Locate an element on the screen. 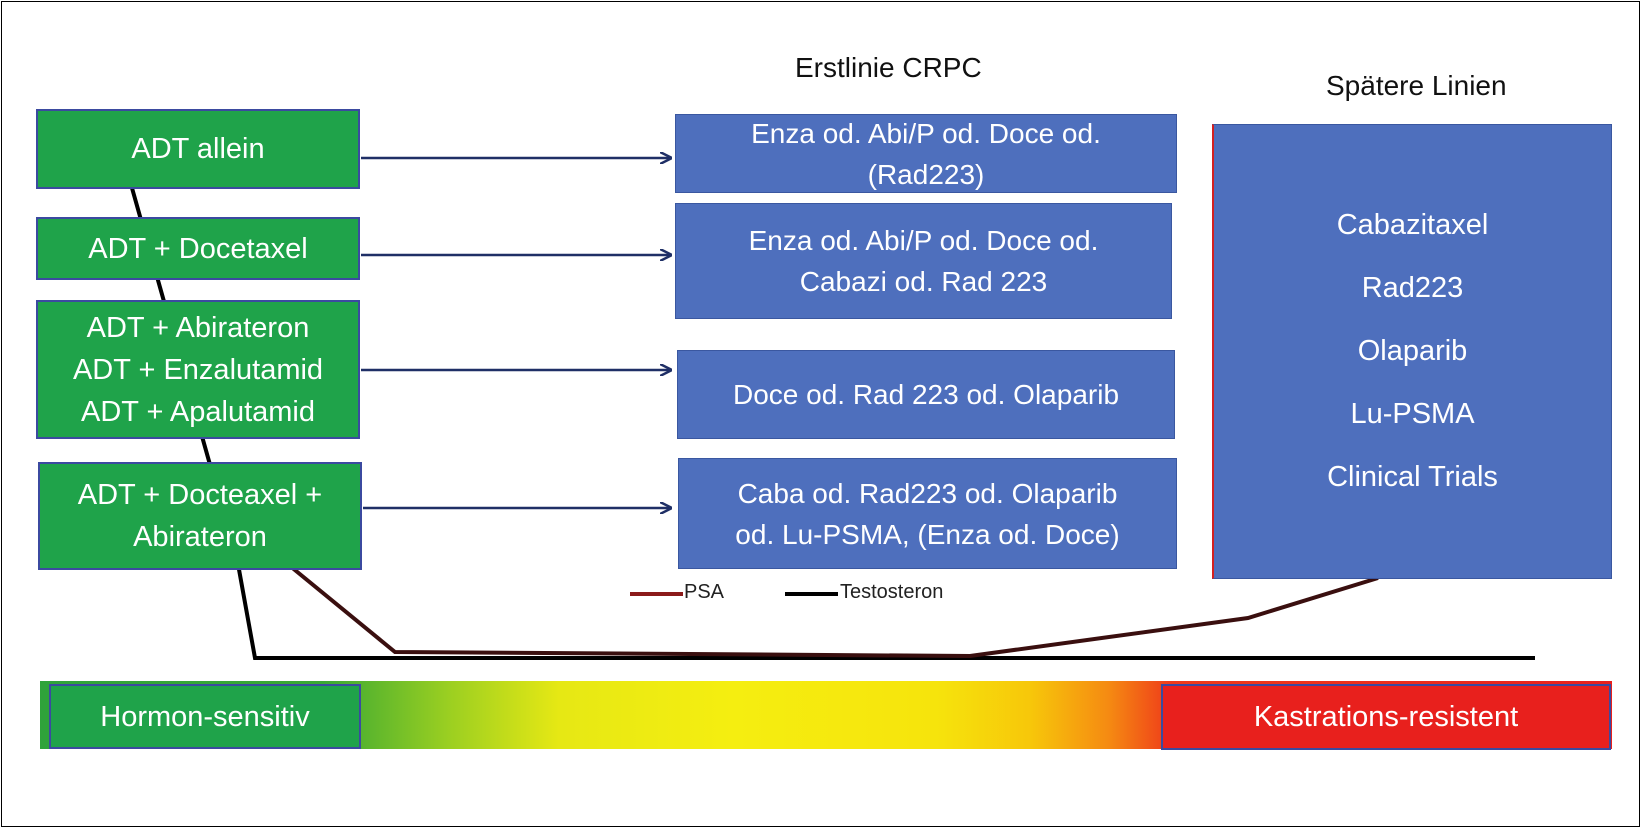 Image resolution: width=1643 pixels, height=830 pixels. box-line: Caba od. Rad223 od. Olaparib is located at coordinates (927, 493).